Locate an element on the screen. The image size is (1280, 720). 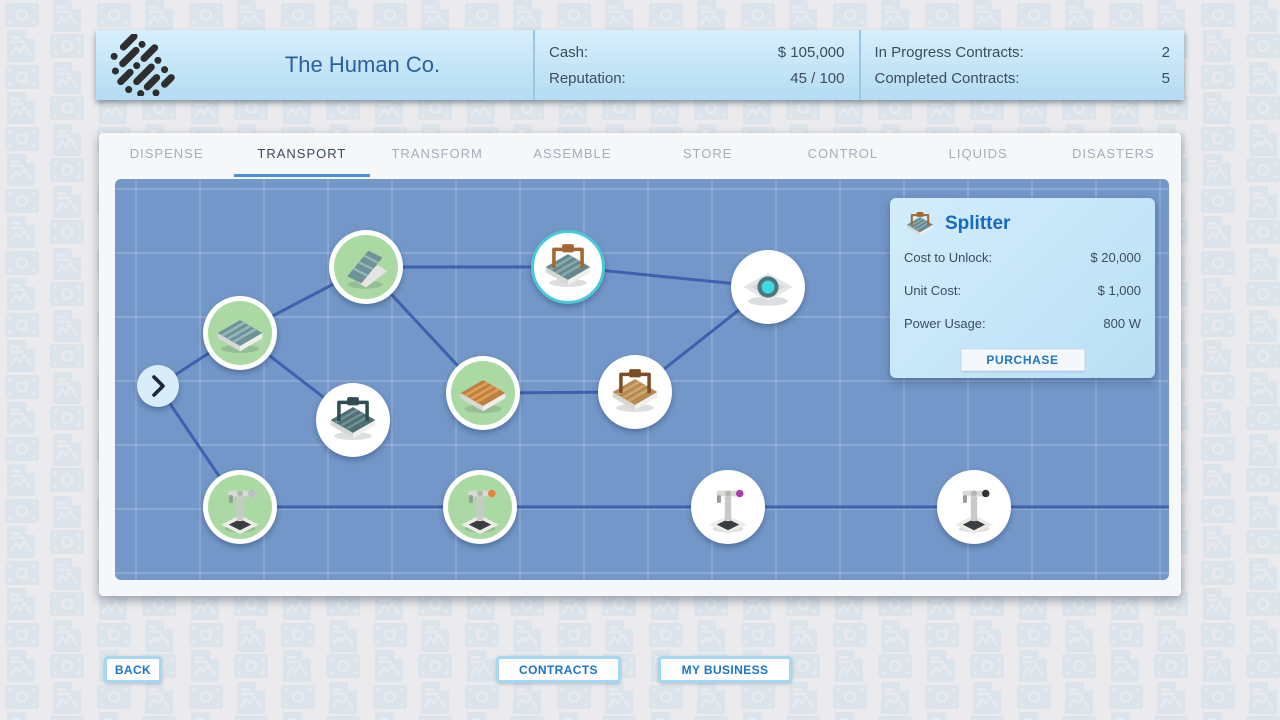
tech-node-n7 is located at coordinates (768, 287).